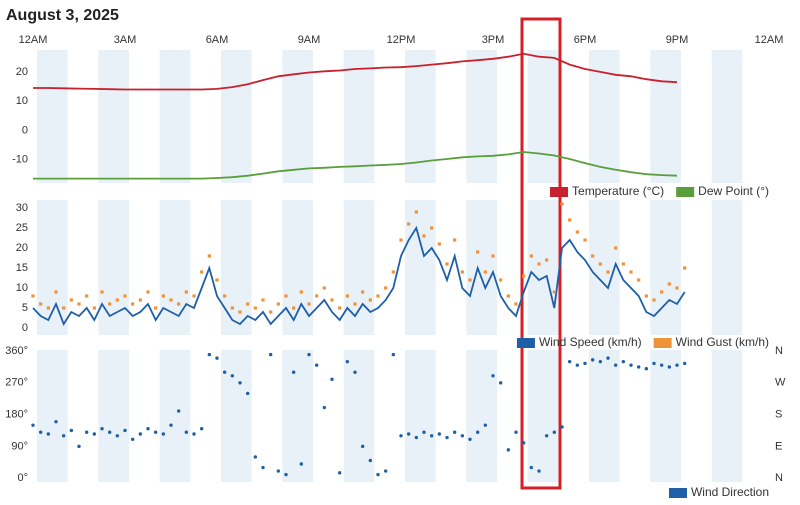 This screenshot has width=800, height=505. What do you see at coordinates (778, 446) in the screenshot?
I see `y2-tick-label: E` at bounding box center [778, 446].